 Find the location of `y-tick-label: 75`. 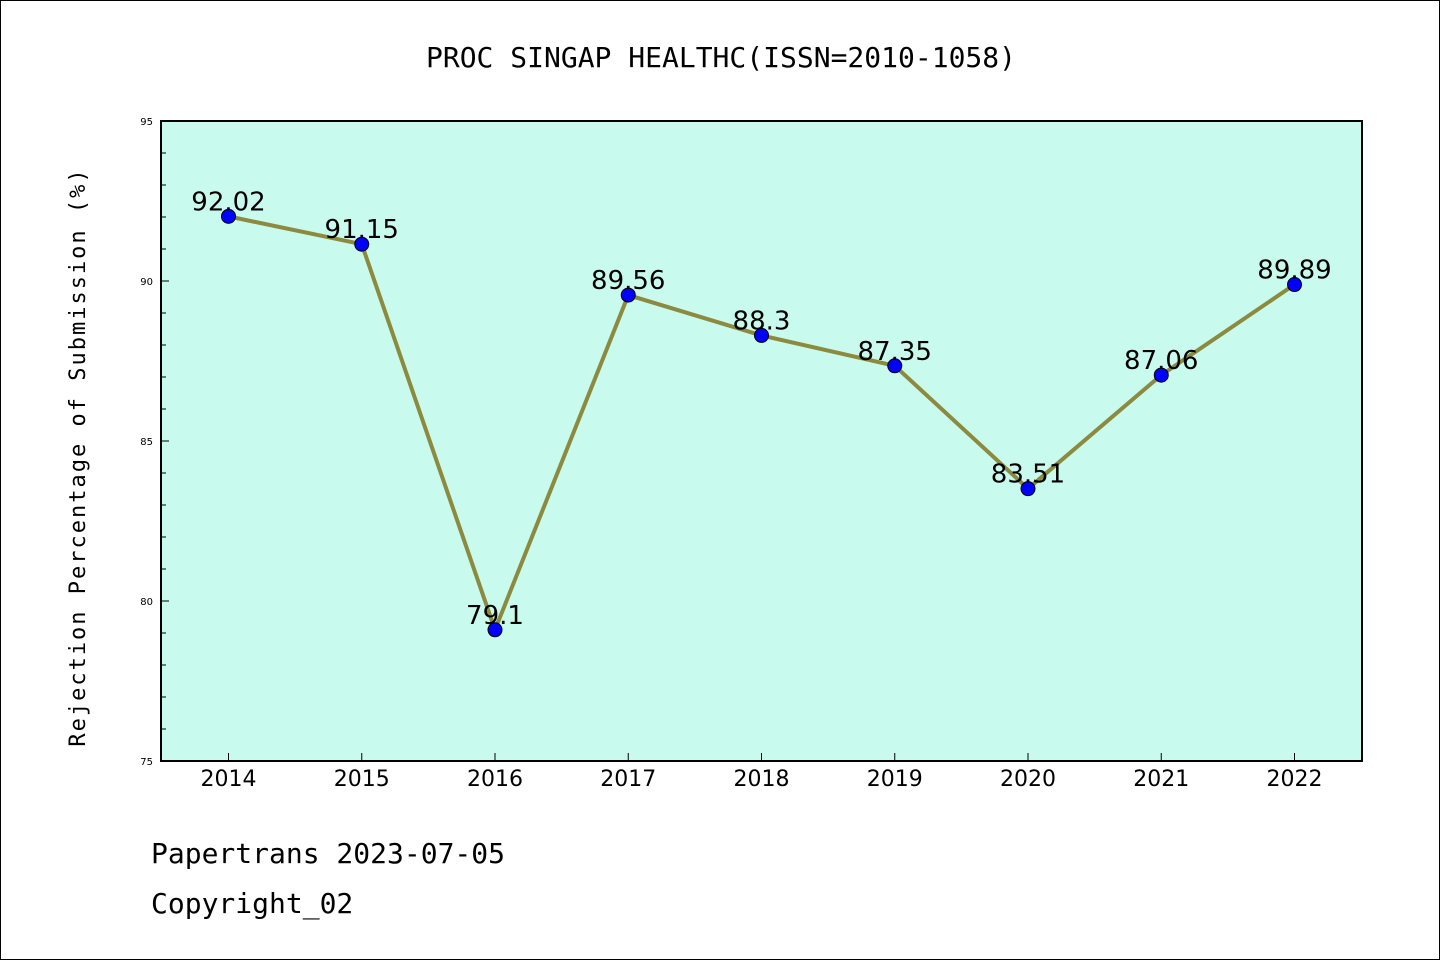

y-tick-label: 75 is located at coordinates (146, 762).